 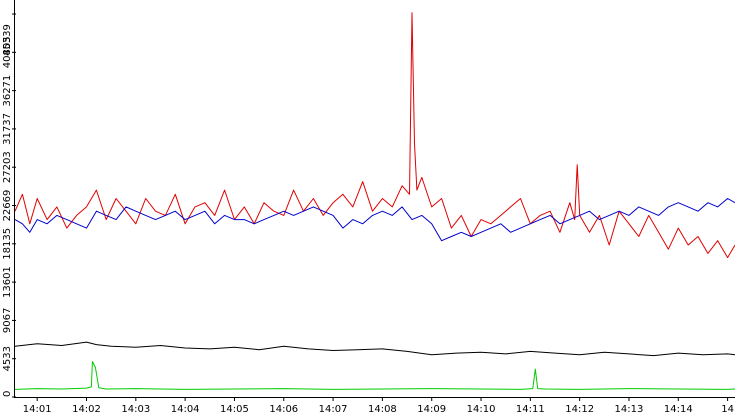 What do you see at coordinates (727, 409) in the screenshot?
I see `x-tick-label: 14` at bounding box center [727, 409].